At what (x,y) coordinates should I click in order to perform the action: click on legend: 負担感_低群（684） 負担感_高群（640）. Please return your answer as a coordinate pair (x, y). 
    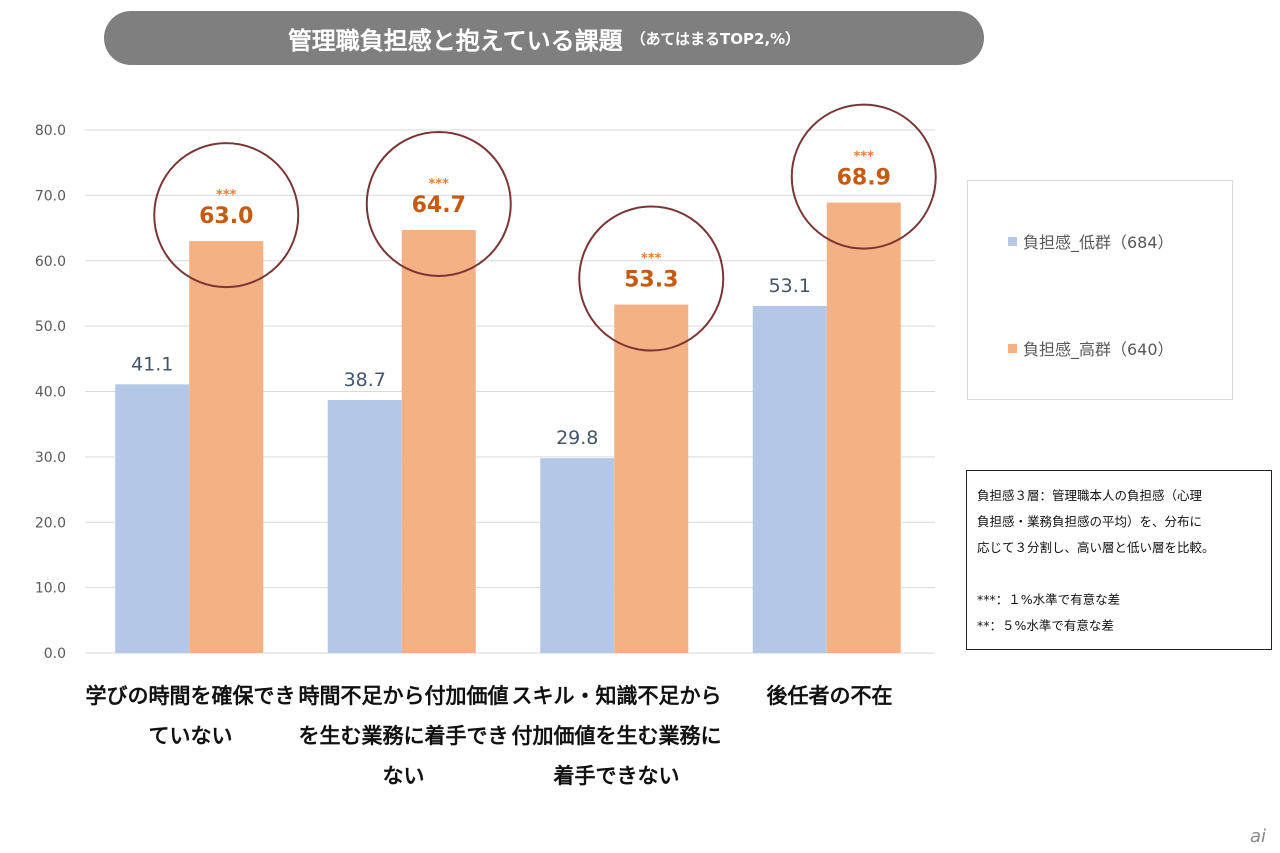
    Looking at the image, I should click on (1100, 290).